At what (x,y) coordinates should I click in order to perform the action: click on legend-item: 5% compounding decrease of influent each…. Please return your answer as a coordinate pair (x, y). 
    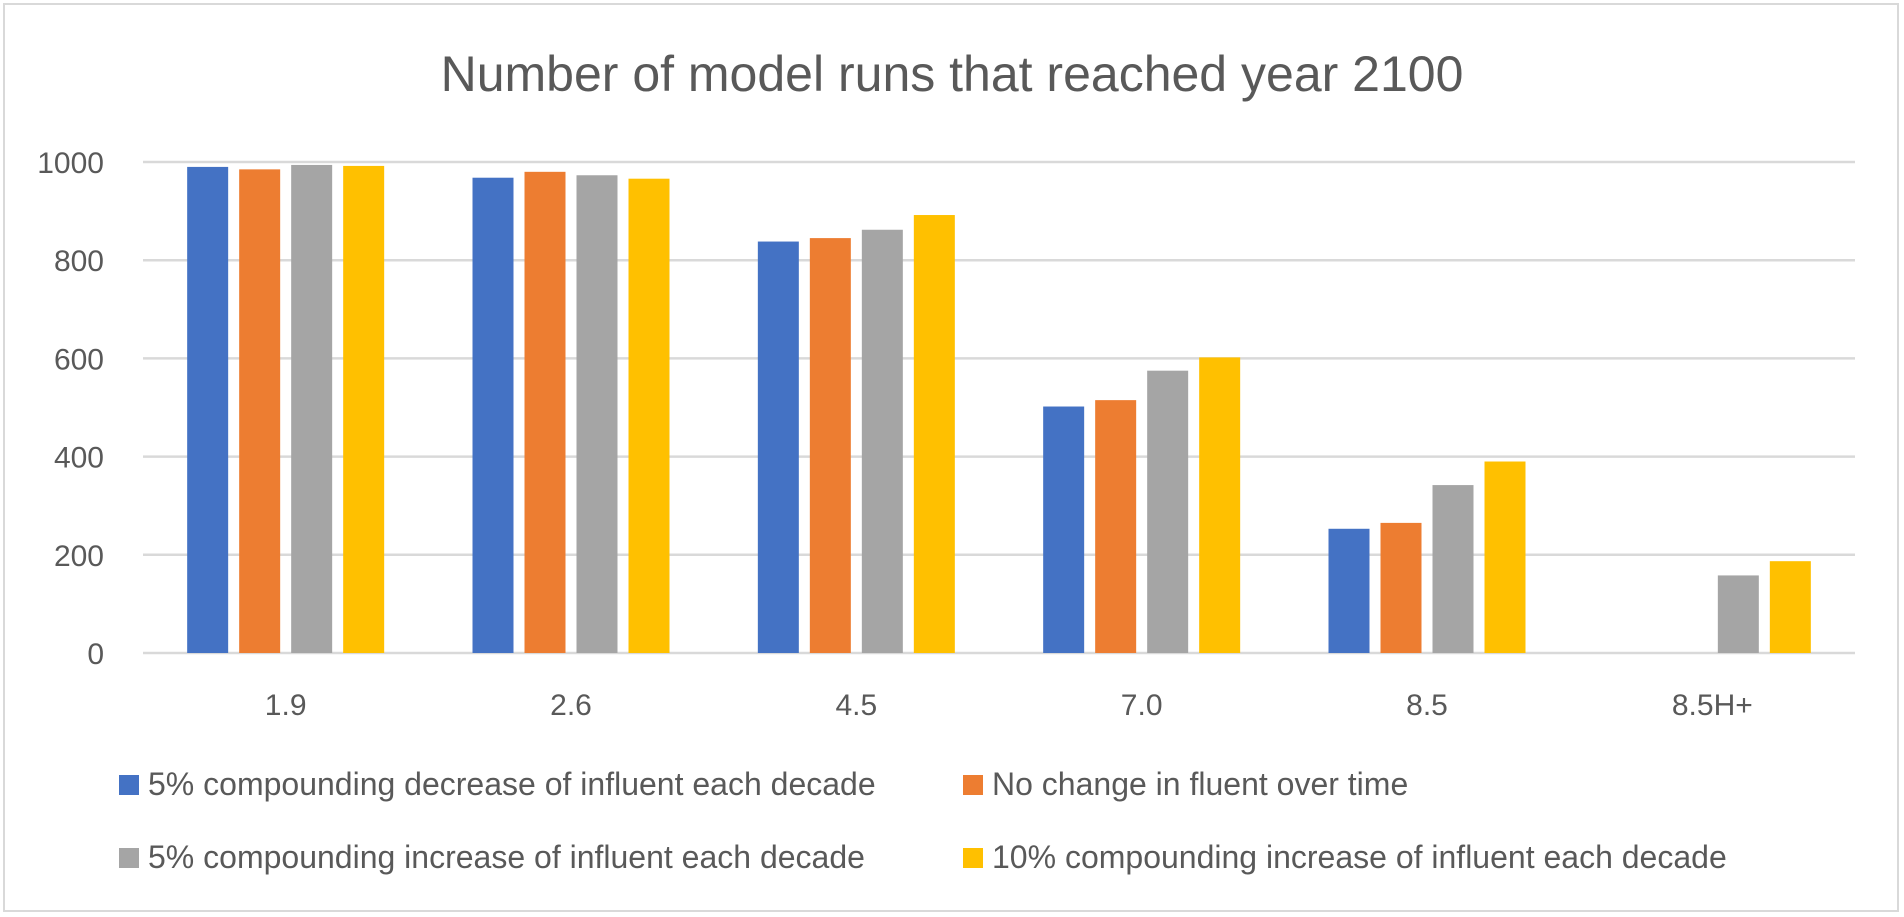
    Looking at the image, I should click on (497, 784).